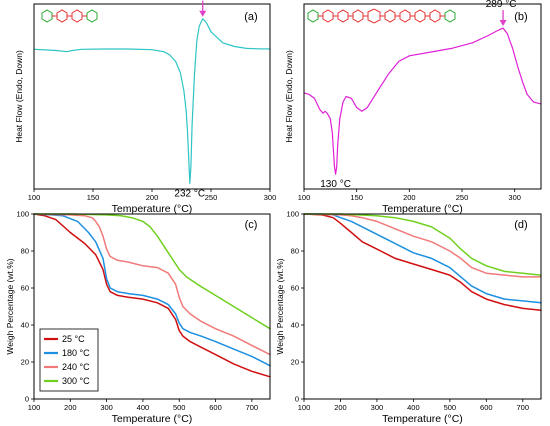  What do you see at coordinates (10, 306) in the screenshot?
I see `y-axis-label-c: Weigh Percentage (wt.%)` at bounding box center [10, 306].